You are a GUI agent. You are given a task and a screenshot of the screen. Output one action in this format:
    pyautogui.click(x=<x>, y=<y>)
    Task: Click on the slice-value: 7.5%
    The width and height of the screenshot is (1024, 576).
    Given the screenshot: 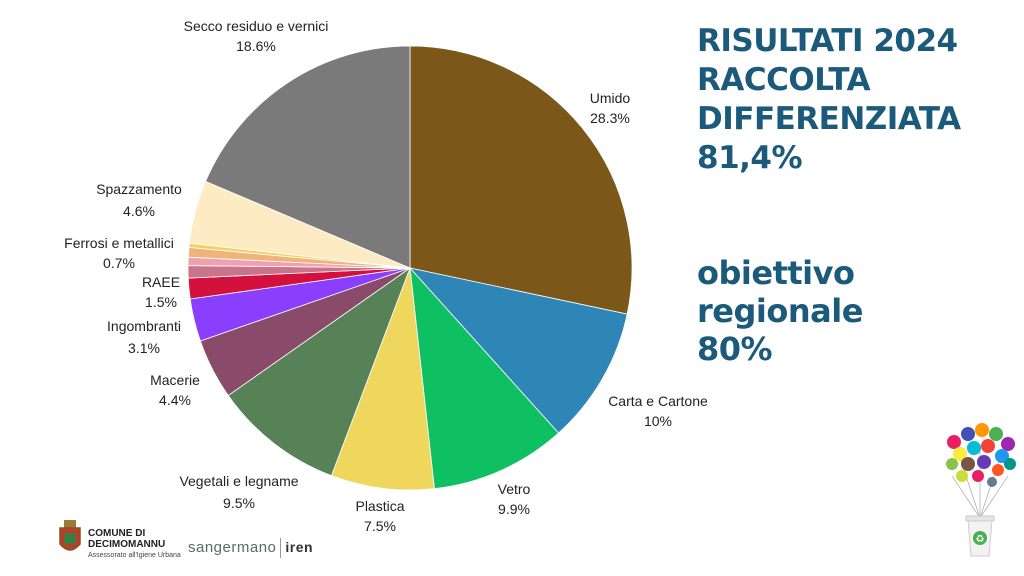 What is the action you would take?
    pyautogui.click(x=380, y=526)
    